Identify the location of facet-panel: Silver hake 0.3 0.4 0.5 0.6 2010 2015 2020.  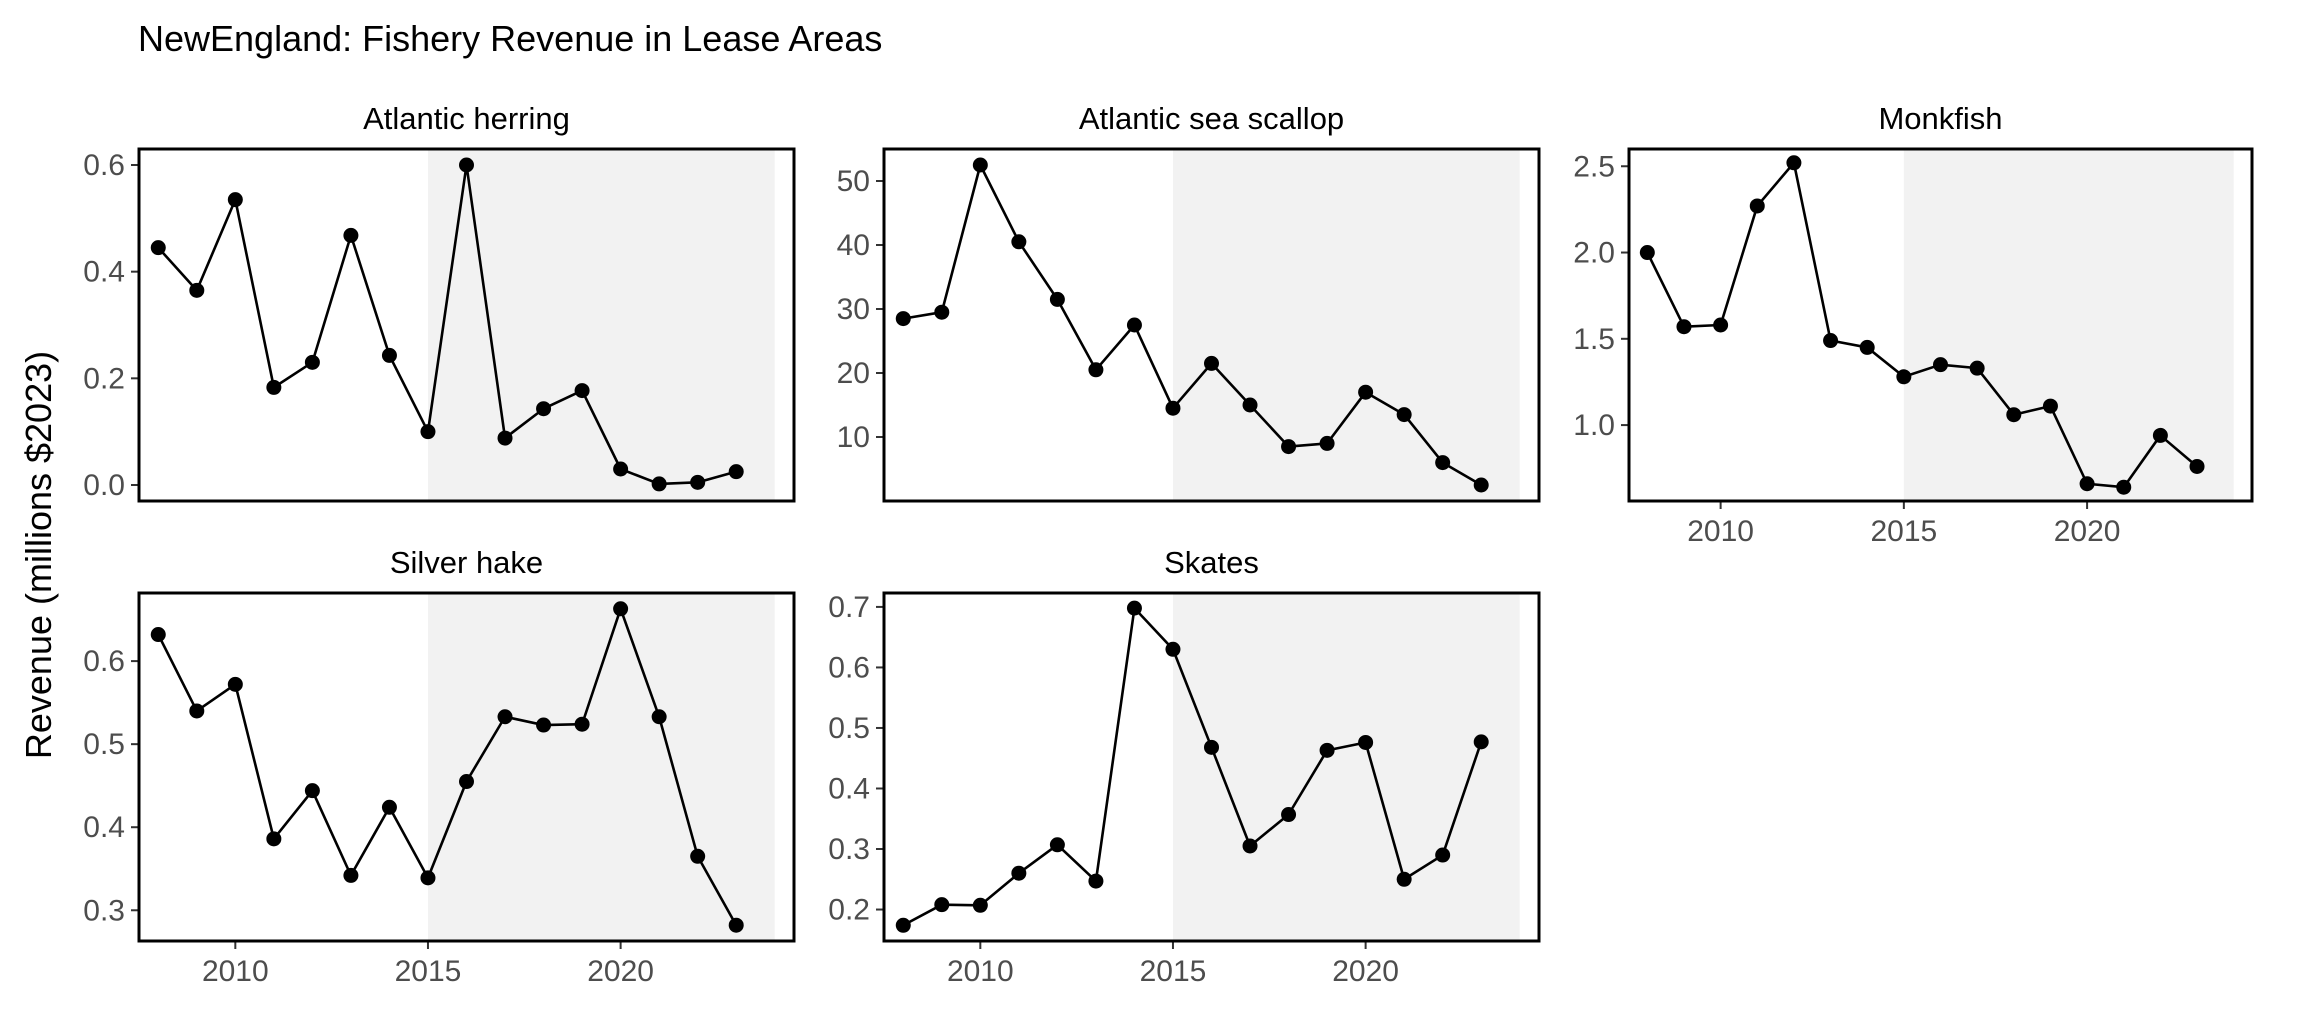
(439, 766).